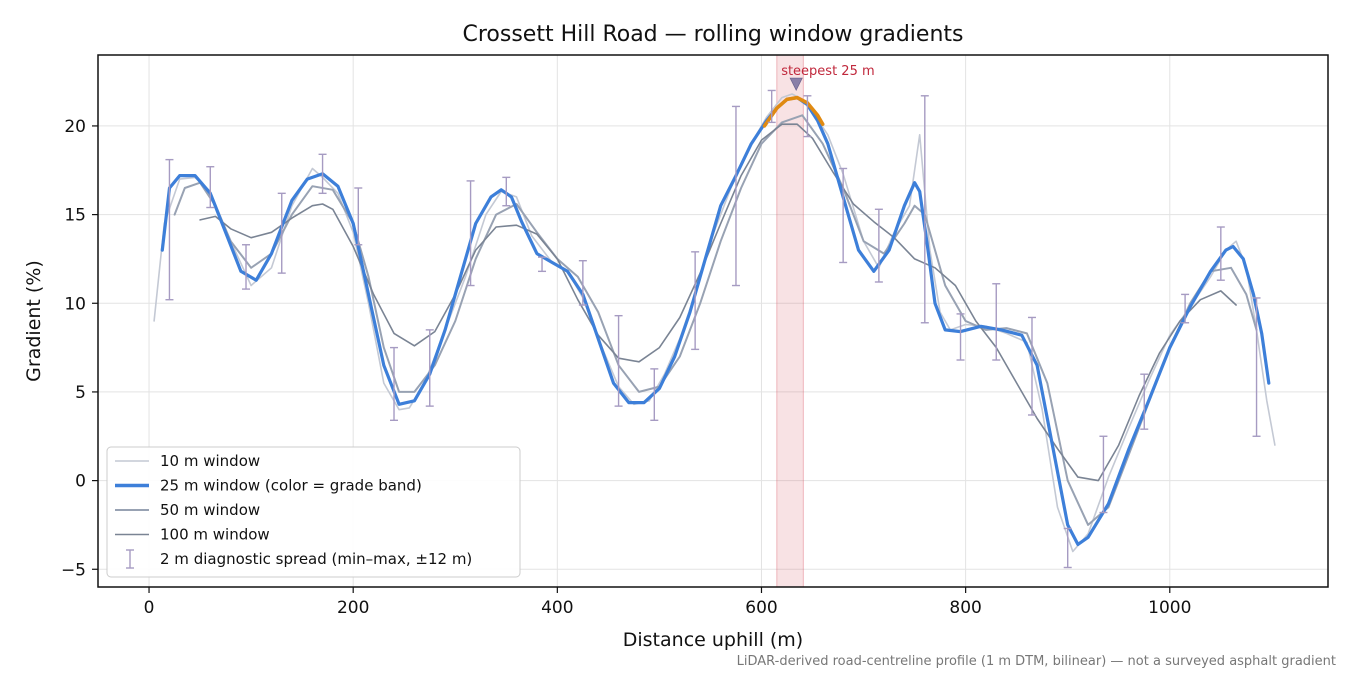 Image resolution: width=1350 pixels, height=675 pixels. What do you see at coordinates (80, 482) in the screenshot?
I see `y-tick-label: 0` at bounding box center [80, 482].